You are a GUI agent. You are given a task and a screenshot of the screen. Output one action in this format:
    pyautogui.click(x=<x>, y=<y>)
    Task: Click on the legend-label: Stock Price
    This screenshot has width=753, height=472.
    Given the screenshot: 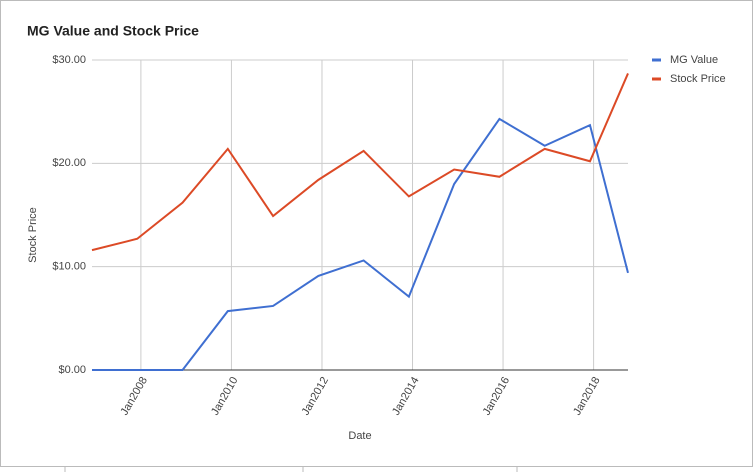 What is the action you would take?
    pyautogui.click(x=698, y=79)
    